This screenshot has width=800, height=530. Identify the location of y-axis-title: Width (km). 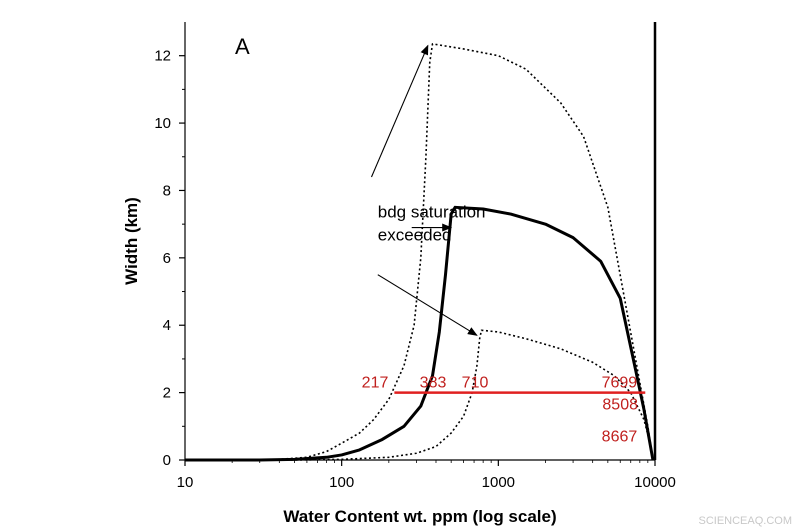
(131, 241).